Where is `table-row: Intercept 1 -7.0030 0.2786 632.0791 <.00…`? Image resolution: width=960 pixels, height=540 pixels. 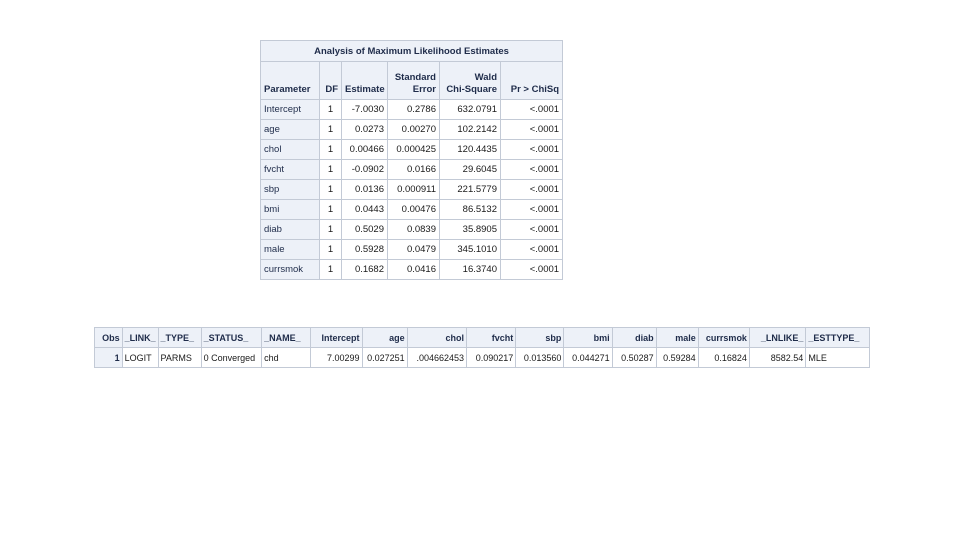 table-row: Intercept 1 -7.0030 0.2786 632.0791 <.00… is located at coordinates (412, 109).